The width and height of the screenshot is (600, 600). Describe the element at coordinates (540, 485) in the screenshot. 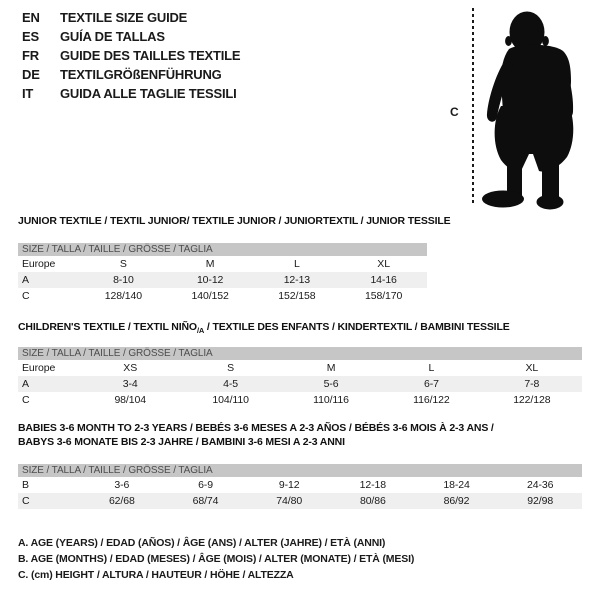

I see `row-value: 24-36` at that location.